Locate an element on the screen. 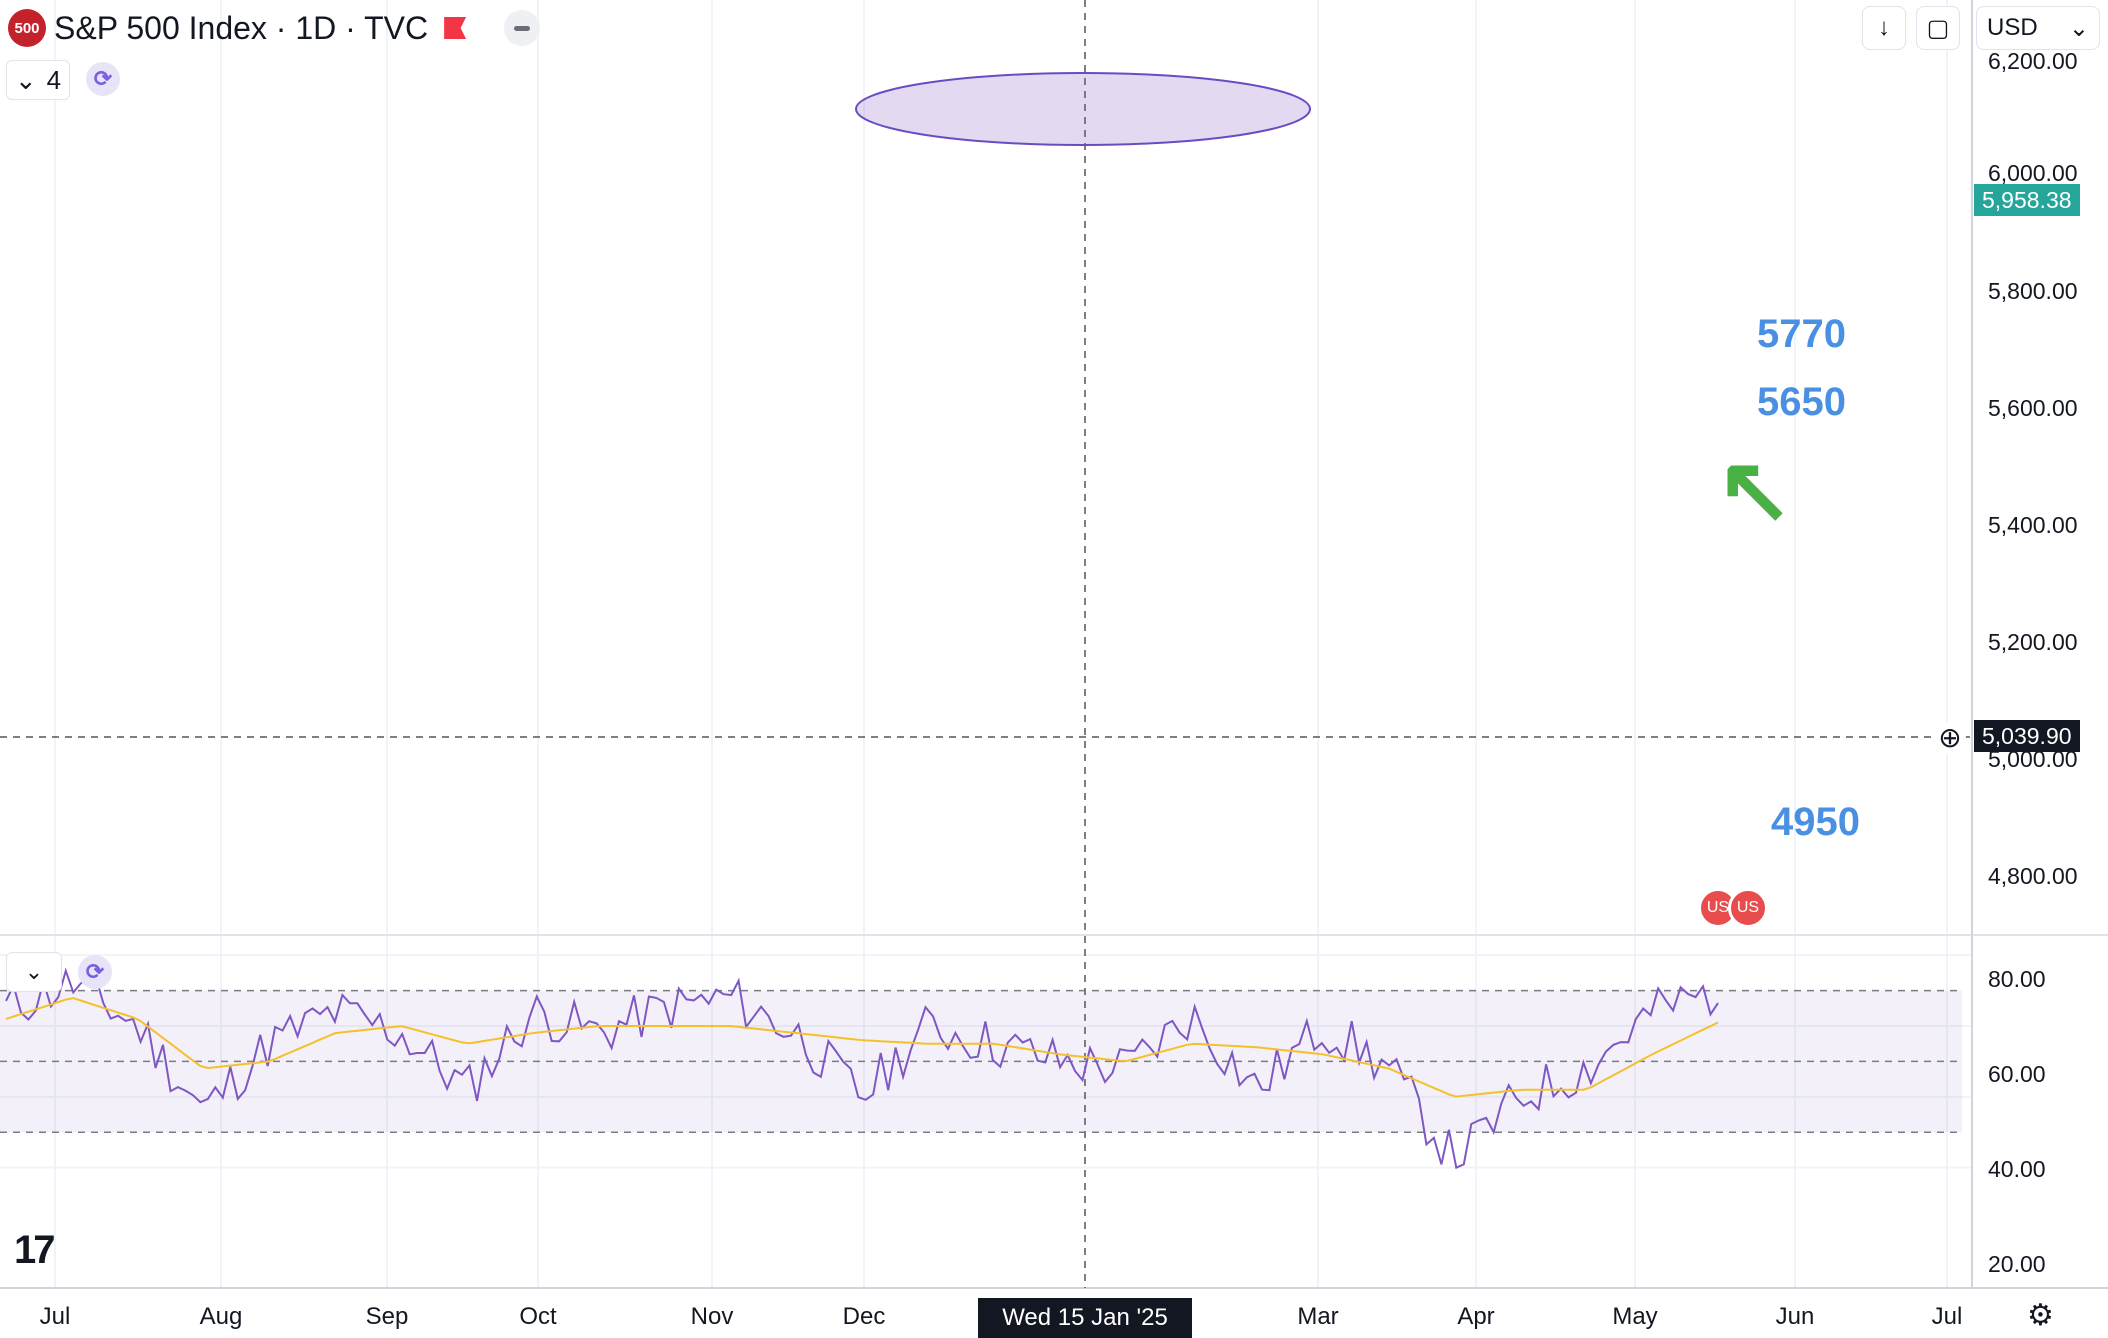  settings-icon: ⚙ is located at coordinates (2040, 1315).